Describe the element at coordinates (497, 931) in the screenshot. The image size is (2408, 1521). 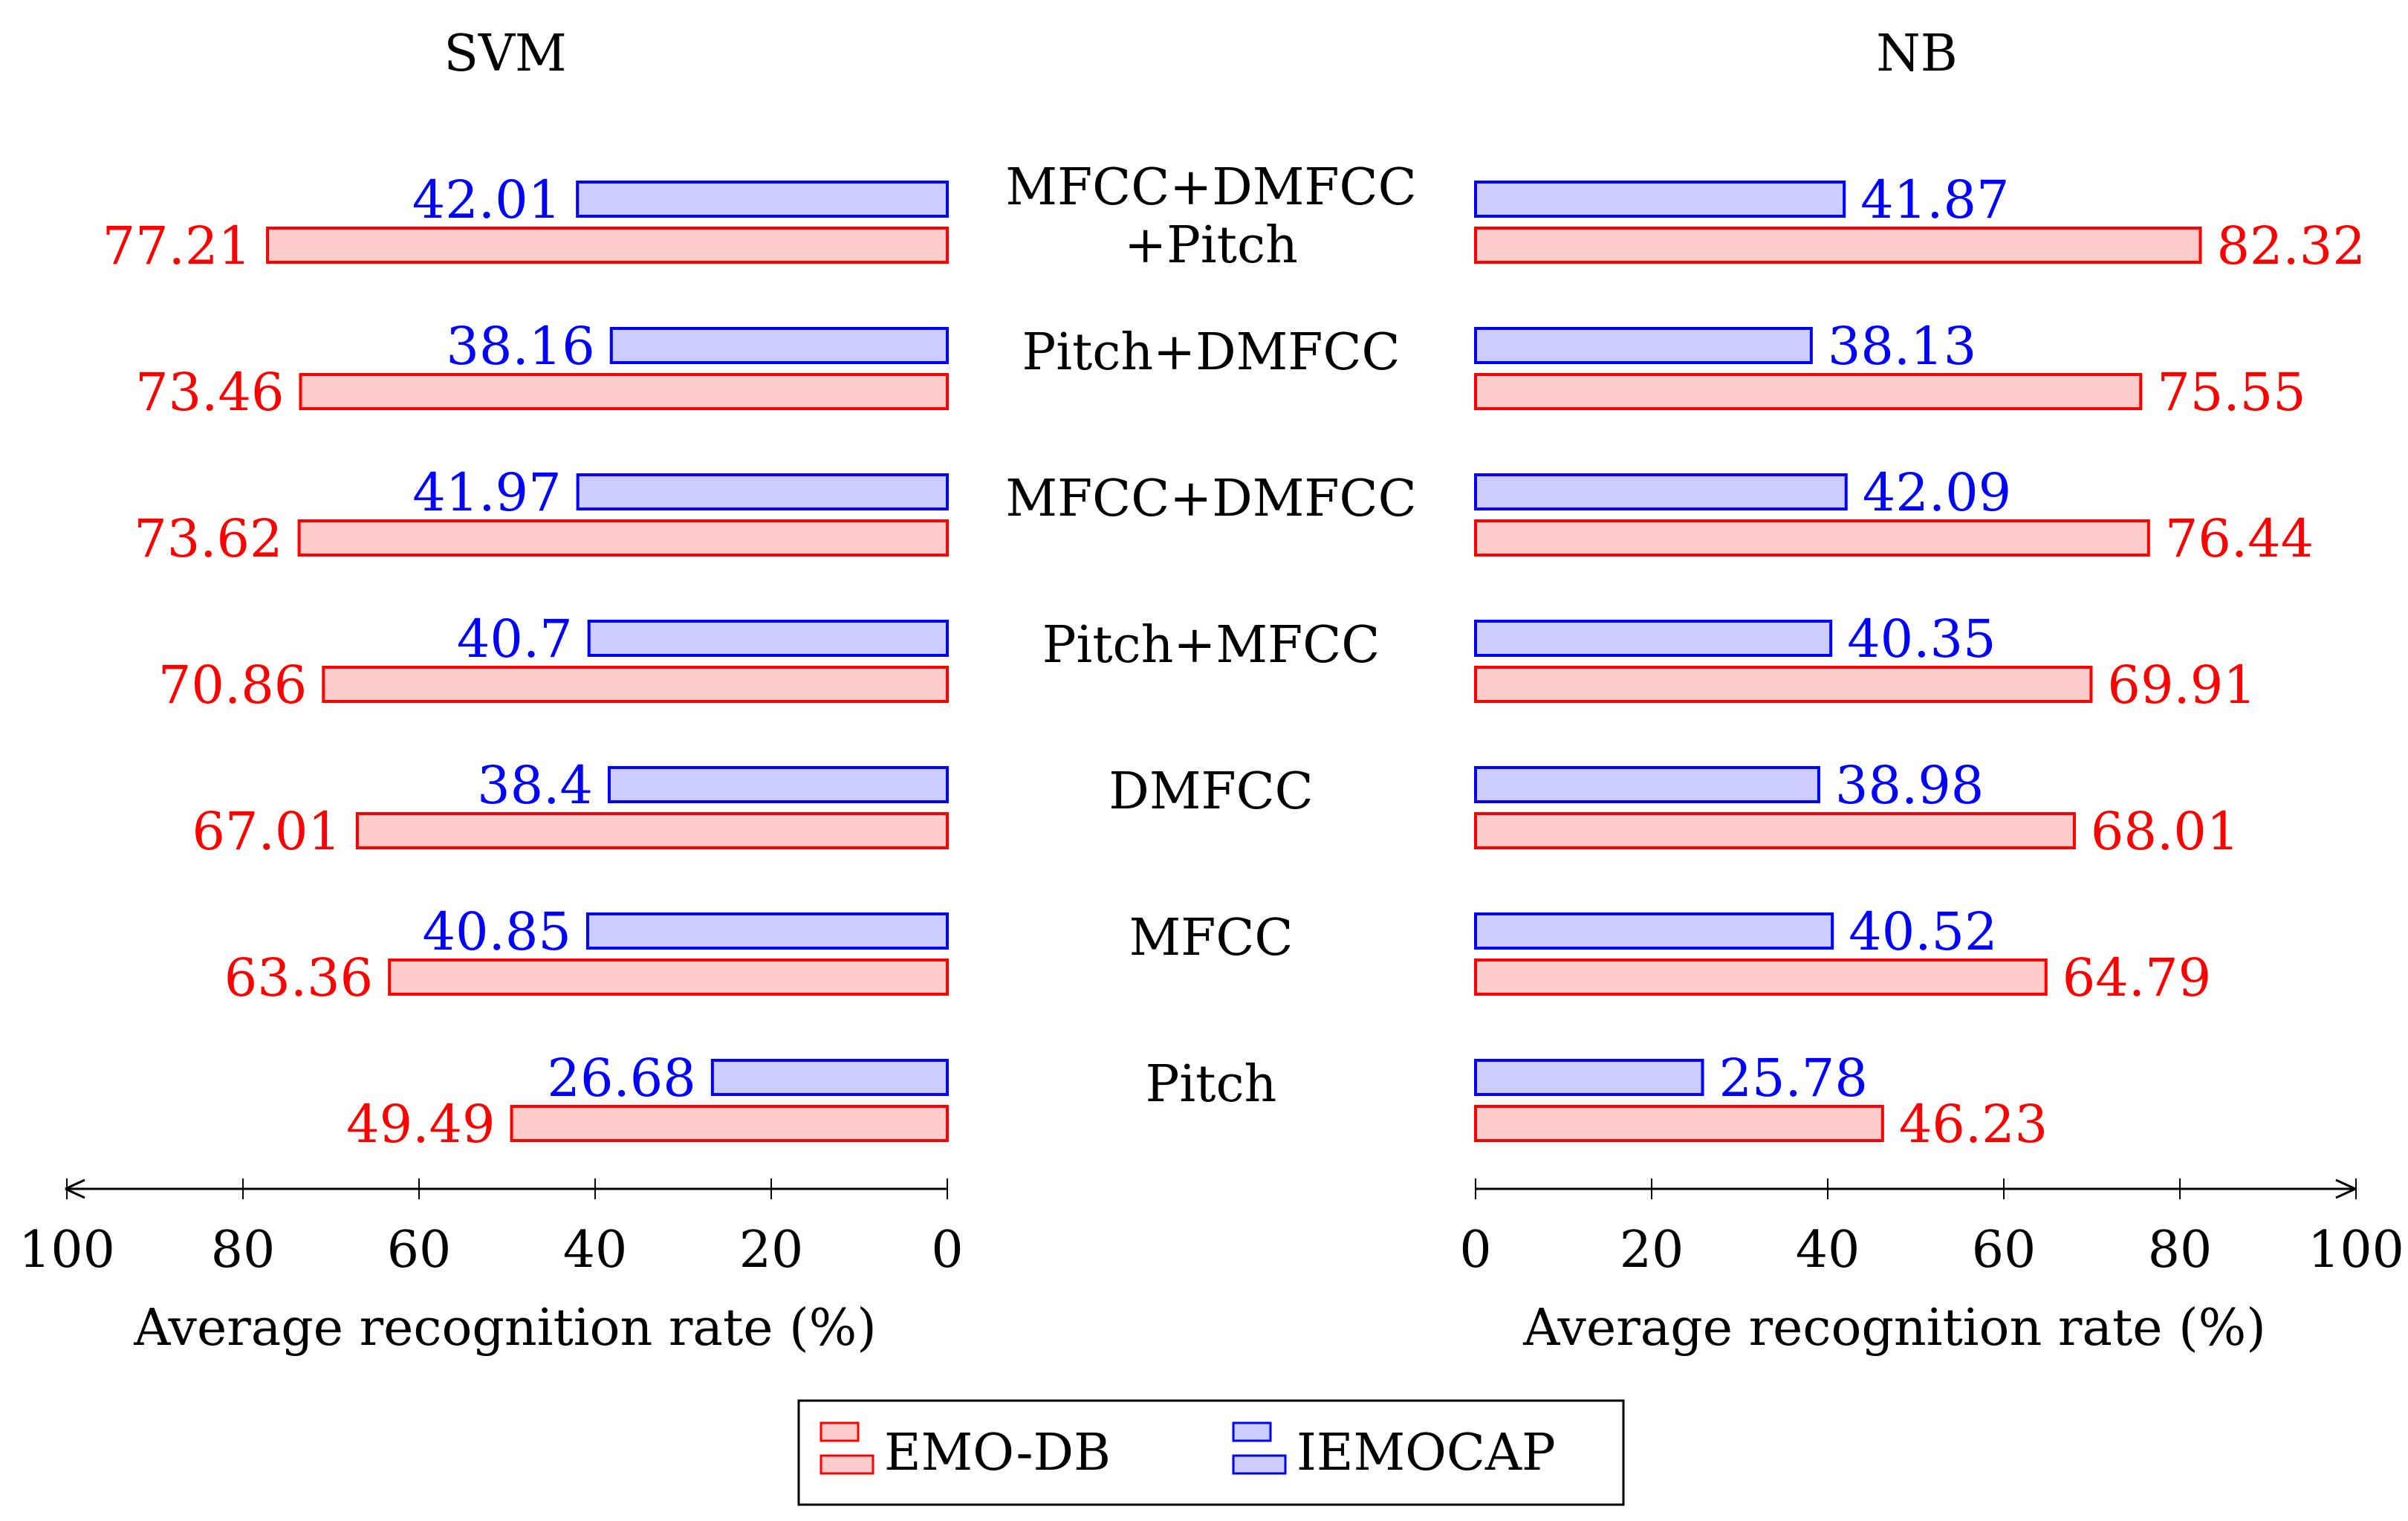
I see `svm-value-label-iemocap: 40.85` at that location.